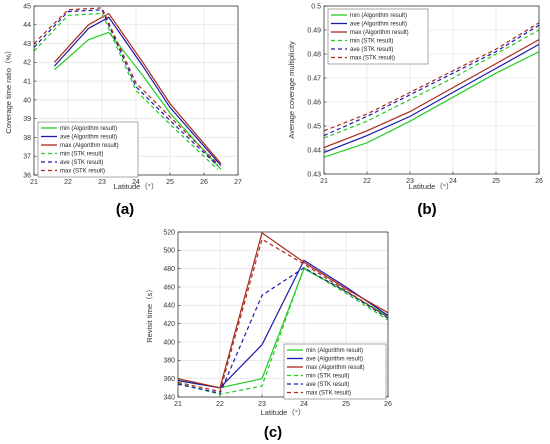 The width and height of the screenshot is (550, 444). I want to click on y-tick-label: 38, so click(27, 138).